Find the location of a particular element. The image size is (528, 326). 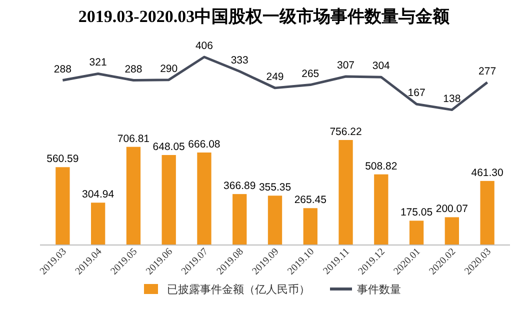

data-label: 304.94 is located at coordinates (98, 194).